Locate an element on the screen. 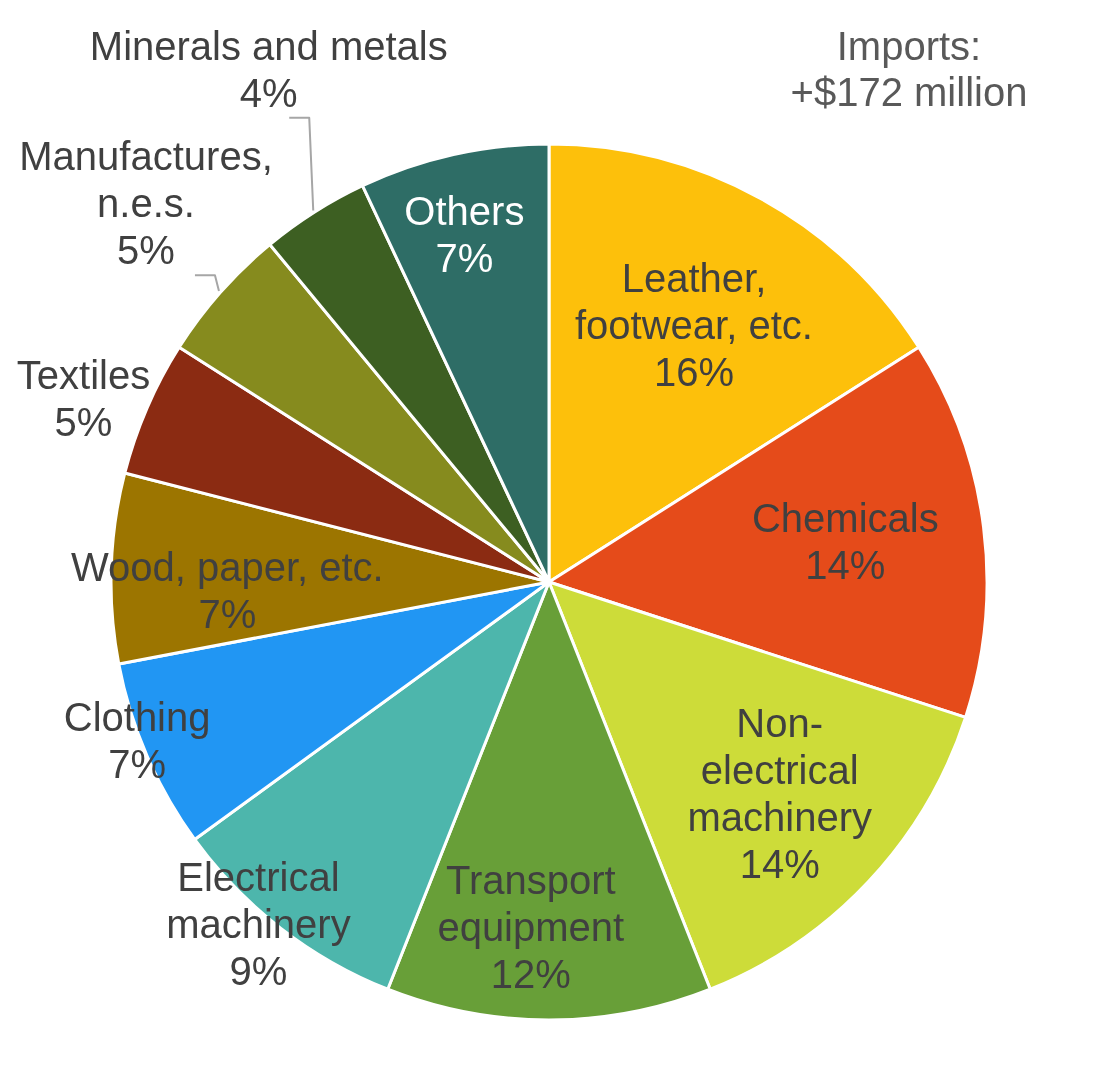  slice-label: Textiles is located at coordinates (83, 374).